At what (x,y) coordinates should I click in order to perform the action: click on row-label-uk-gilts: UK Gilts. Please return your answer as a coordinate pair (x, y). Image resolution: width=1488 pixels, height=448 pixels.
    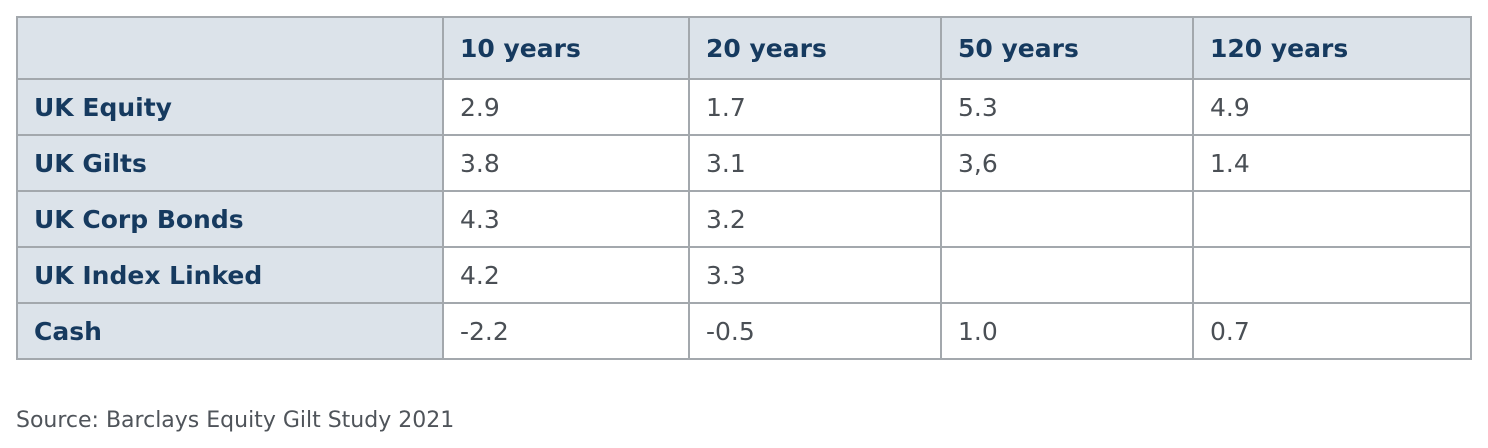
    Looking at the image, I should click on (230, 163).